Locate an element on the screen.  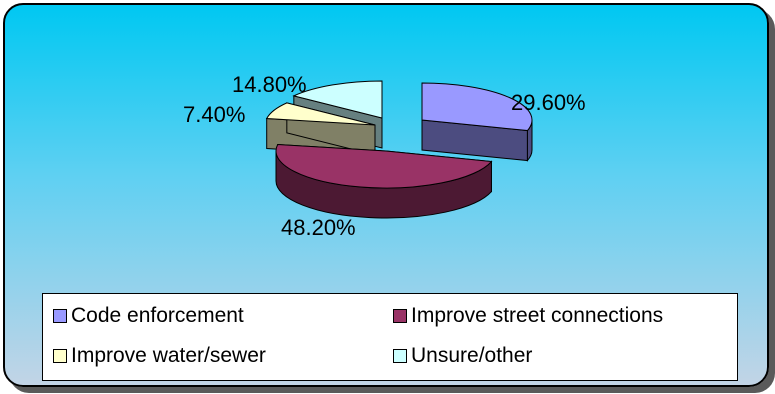
pie-slice-code-enforcement is located at coordinates (477, 107).